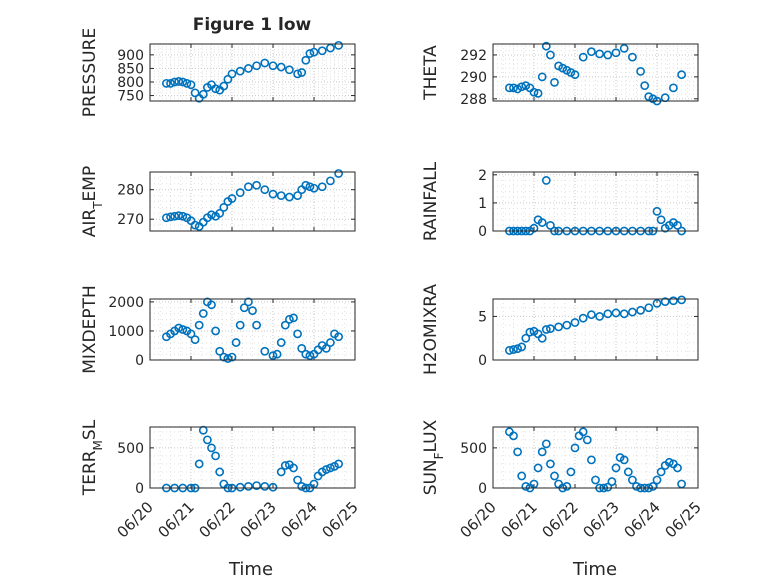 The height and width of the screenshot is (583, 778). What do you see at coordinates (519, 519) in the screenshot?
I see `x-tick-label: 06/21` at bounding box center [519, 519].